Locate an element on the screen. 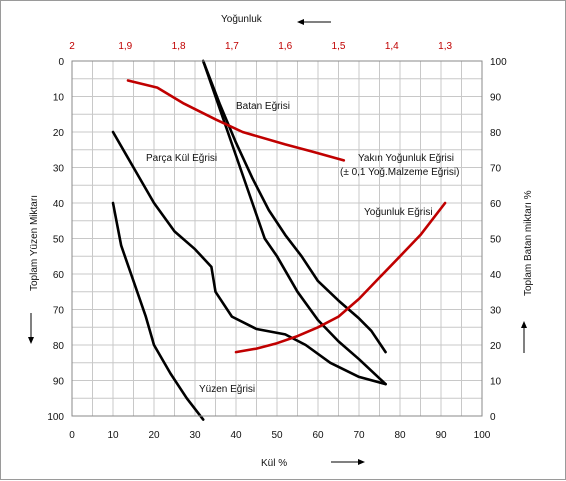  y-left-tick-label: 80 is located at coordinates (59, 346).